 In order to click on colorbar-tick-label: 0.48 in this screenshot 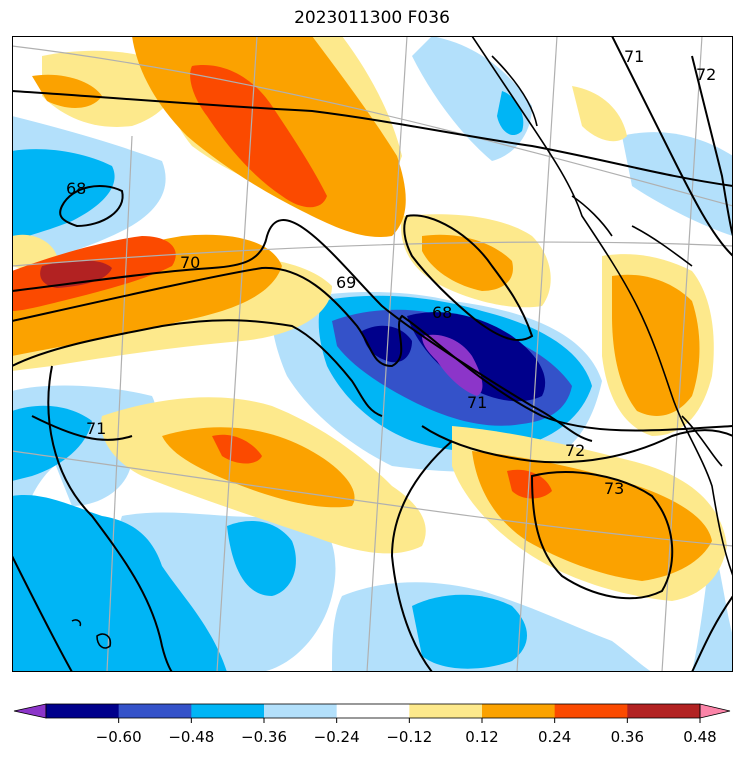, I will do `click(699, 737)`.